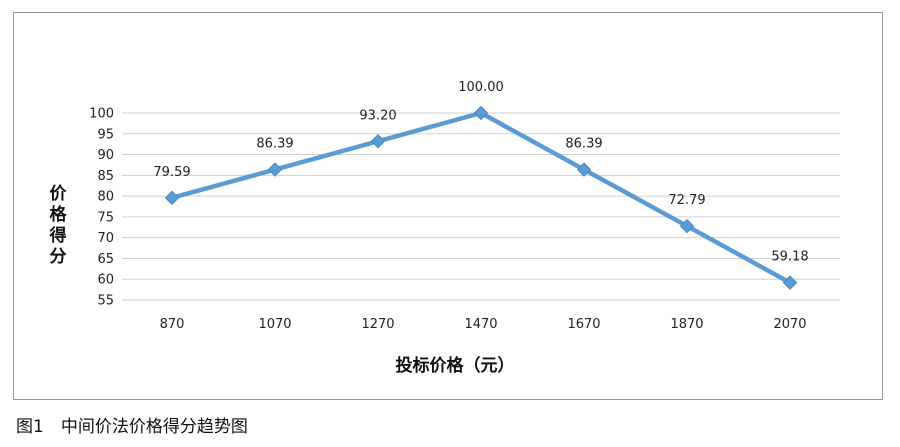 The image size is (900, 447). What do you see at coordinates (455, 365) in the screenshot?
I see `x-axis-title: 投标价格（元）` at bounding box center [455, 365].